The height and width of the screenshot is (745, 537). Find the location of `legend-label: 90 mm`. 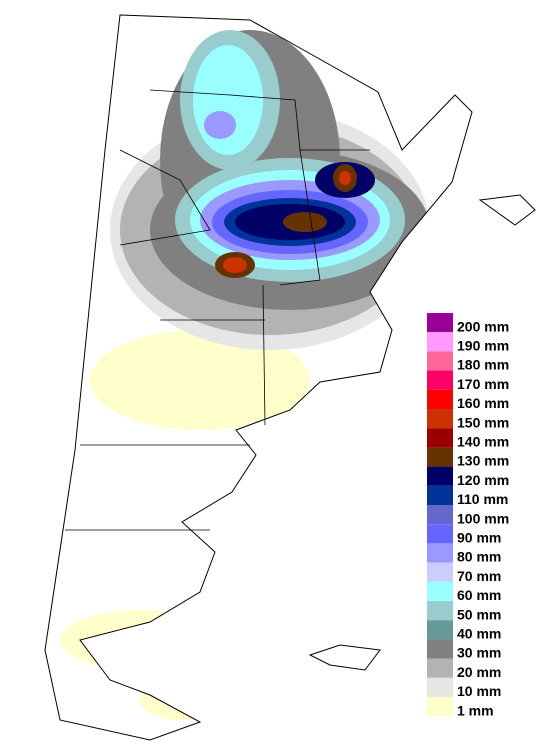

legend-label: 90 mm is located at coordinates (479, 538).